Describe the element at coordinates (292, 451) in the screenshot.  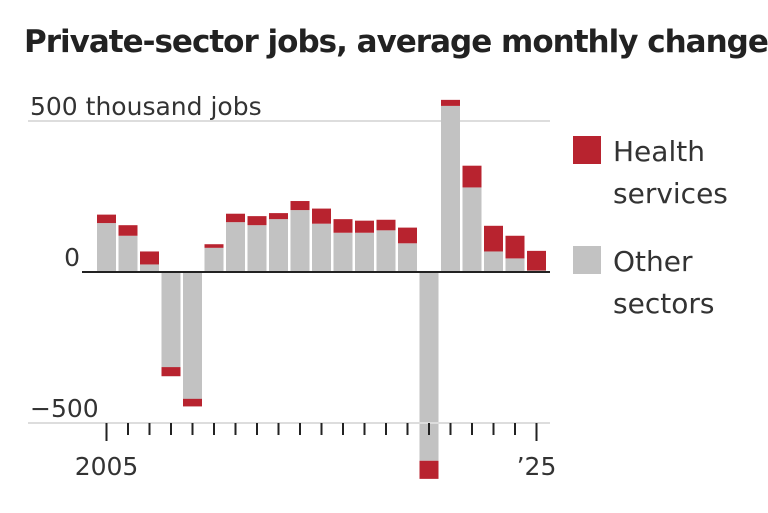
I see `x-axis: 2005 ’25` at that location.